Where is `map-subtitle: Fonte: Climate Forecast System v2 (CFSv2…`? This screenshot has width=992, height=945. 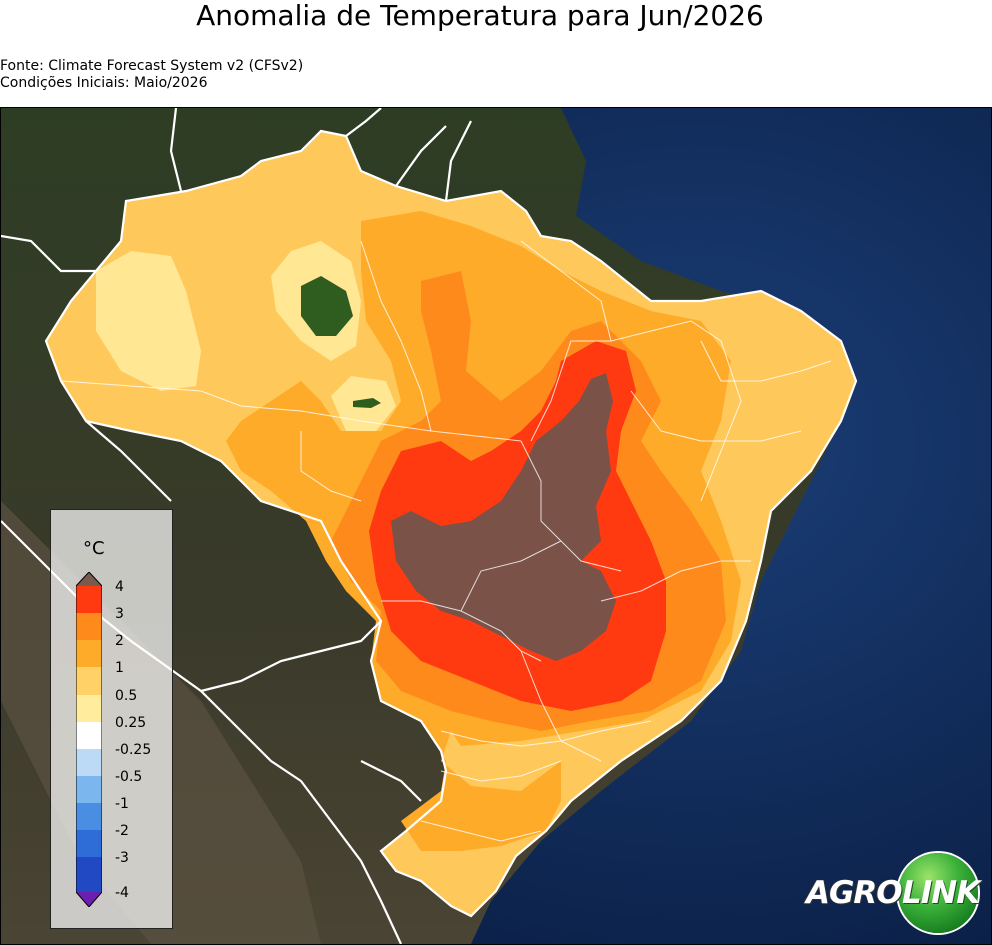 map-subtitle: Fonte: Climate Forecast System v2 (CFSv2… is located at coordinates (151, 75).